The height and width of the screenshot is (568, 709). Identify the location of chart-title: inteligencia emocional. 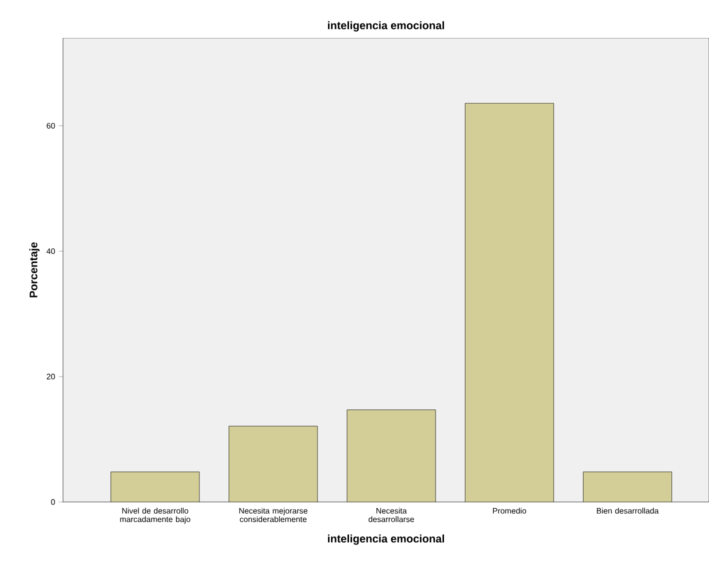
(386, 26).